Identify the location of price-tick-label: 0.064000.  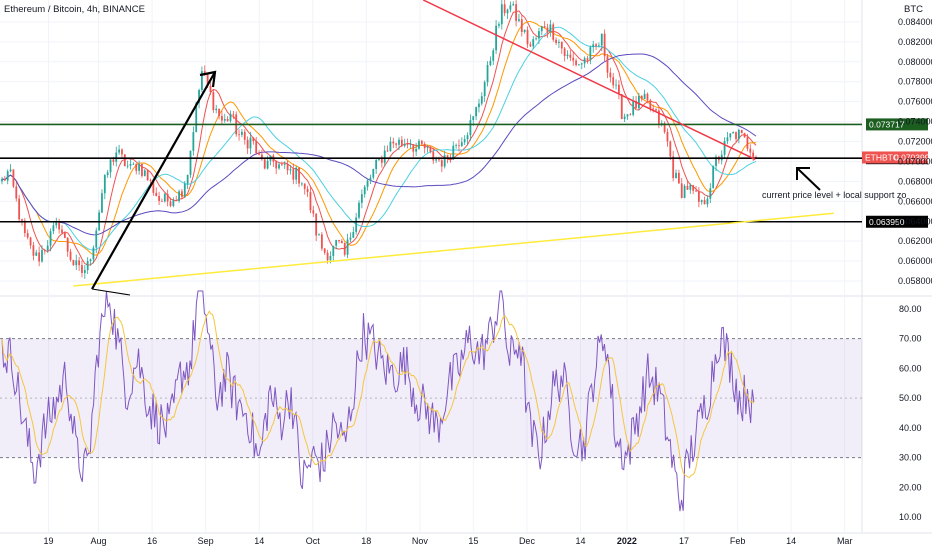
(915, 221).